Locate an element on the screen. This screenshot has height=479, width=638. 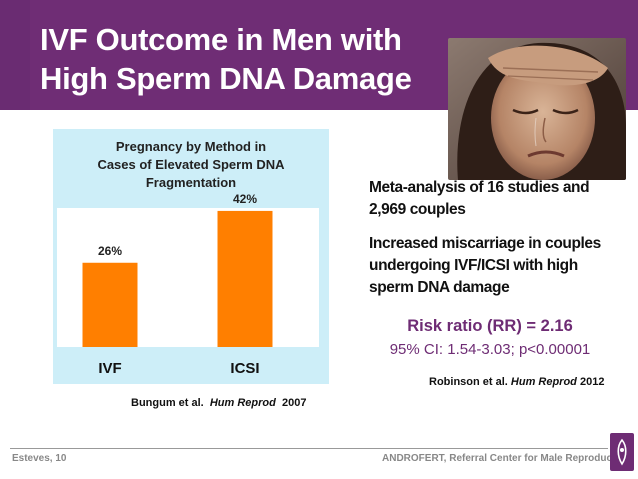
data-label-ivf: 26% is located at coordinates (110, 251).